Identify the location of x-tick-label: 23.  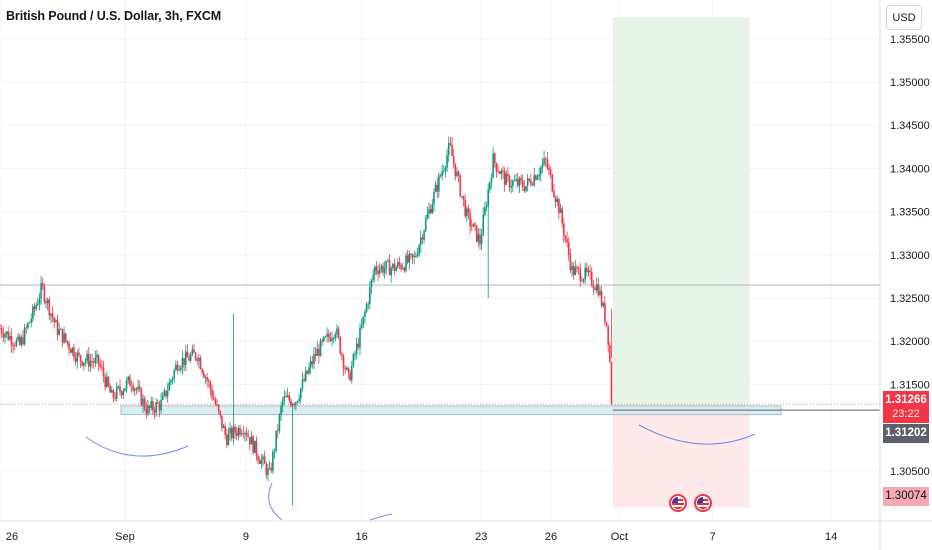
(481, 537).